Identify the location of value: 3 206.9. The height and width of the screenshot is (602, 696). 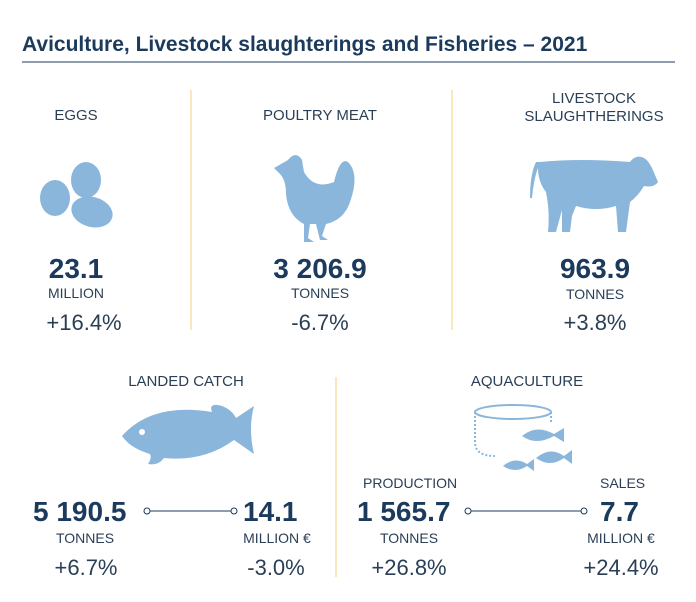
(320, 268).